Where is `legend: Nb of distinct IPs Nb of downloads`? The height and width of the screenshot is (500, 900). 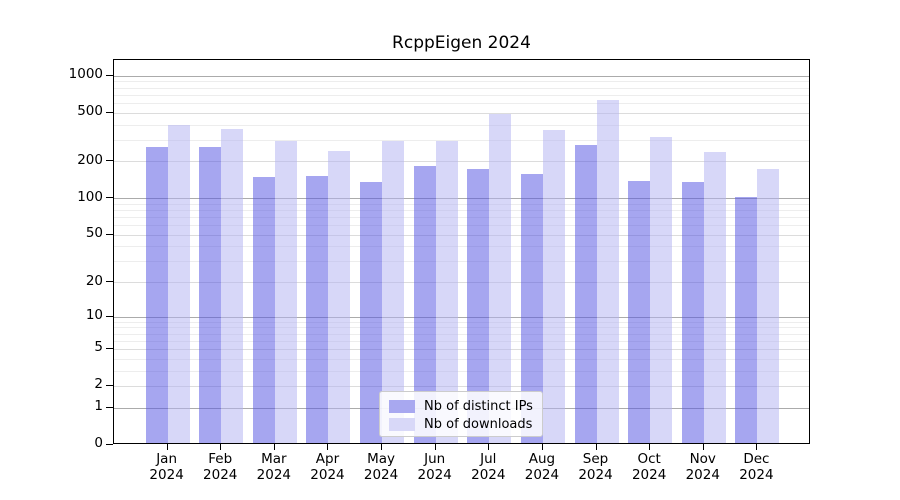
legend: Nb of distinct IPs Nb of downloads is located at coordinates (461, 414).